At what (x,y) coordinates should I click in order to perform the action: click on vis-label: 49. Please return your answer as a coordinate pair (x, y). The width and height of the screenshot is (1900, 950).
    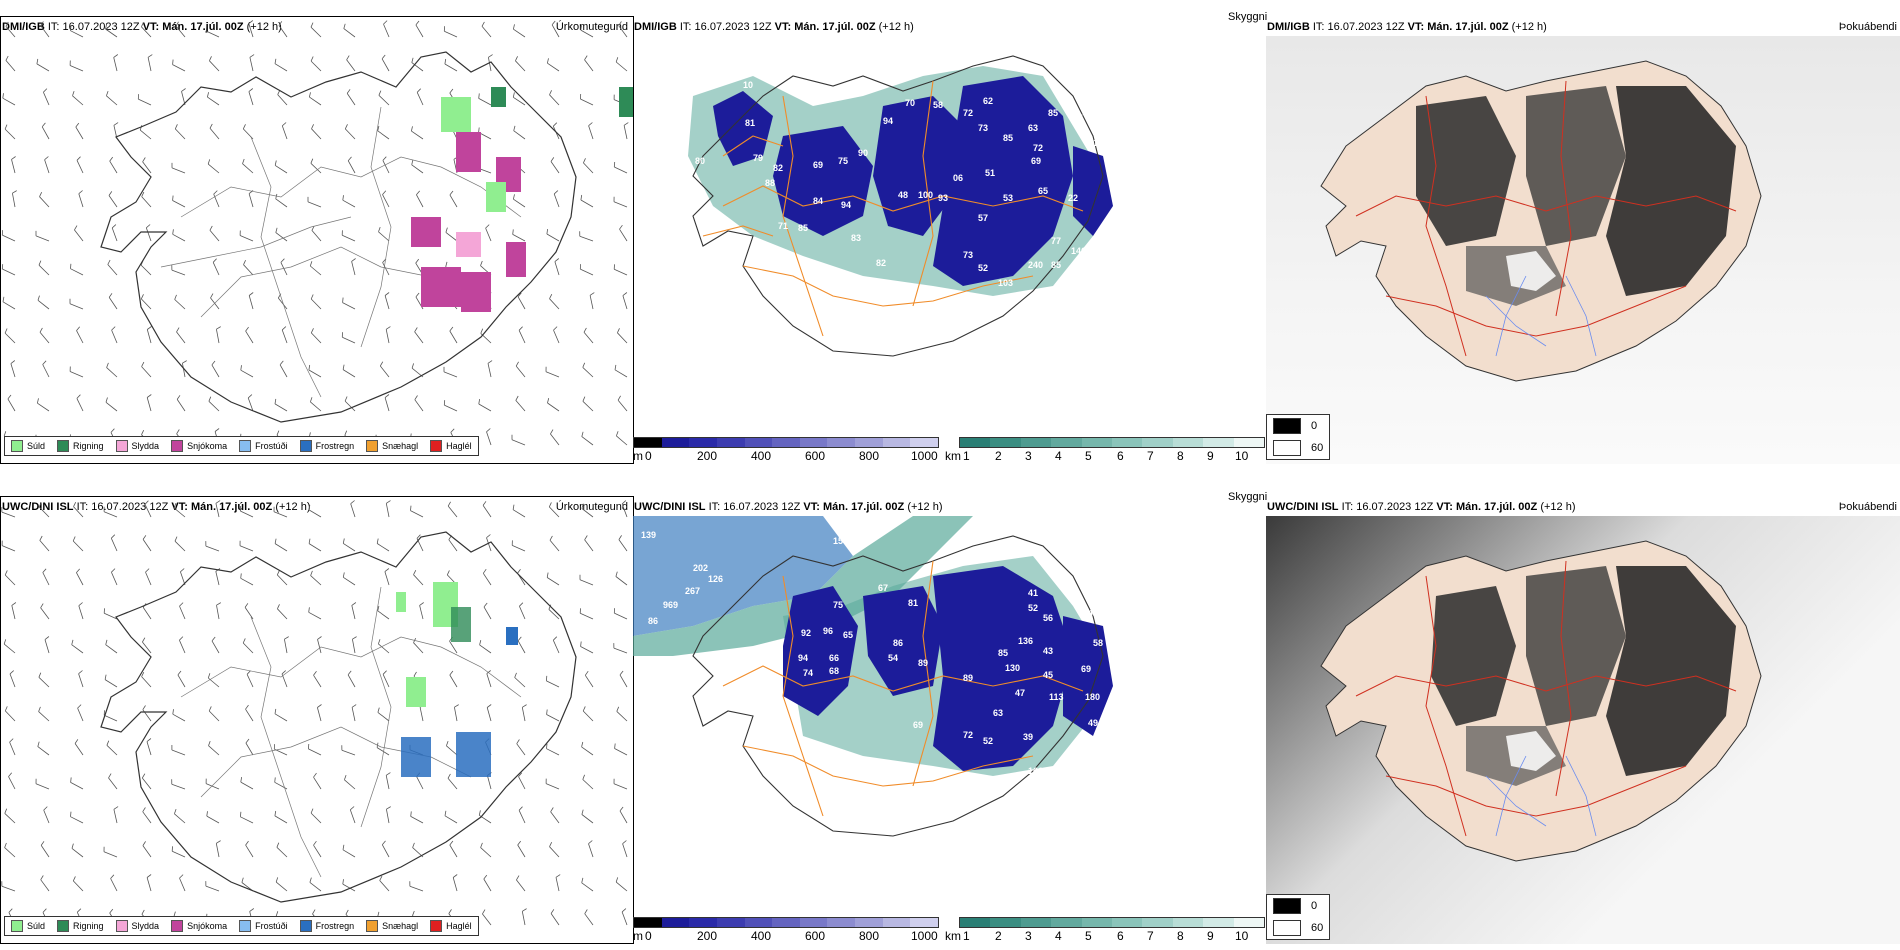
    Looking at the image, I should click on (1093, 723).